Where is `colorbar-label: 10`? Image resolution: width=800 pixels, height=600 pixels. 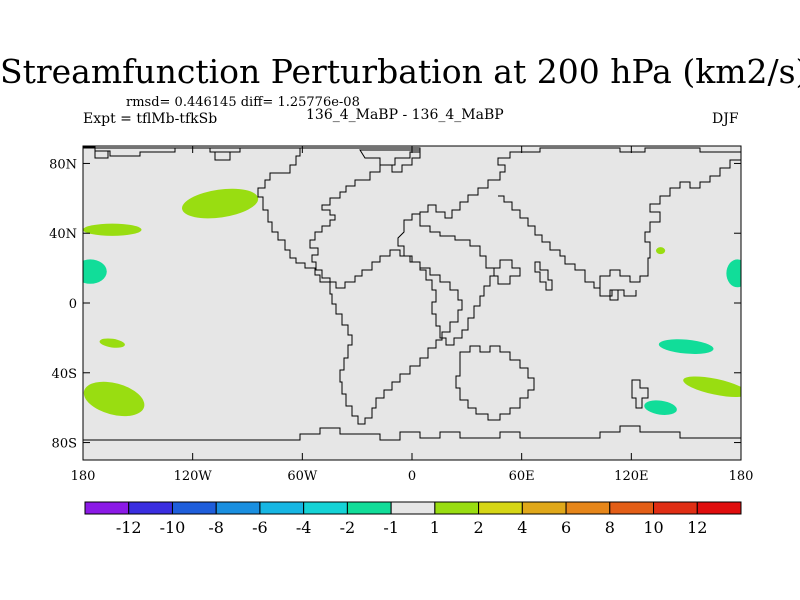 colorbar-label: 10 is located at coordinates (653, 527).